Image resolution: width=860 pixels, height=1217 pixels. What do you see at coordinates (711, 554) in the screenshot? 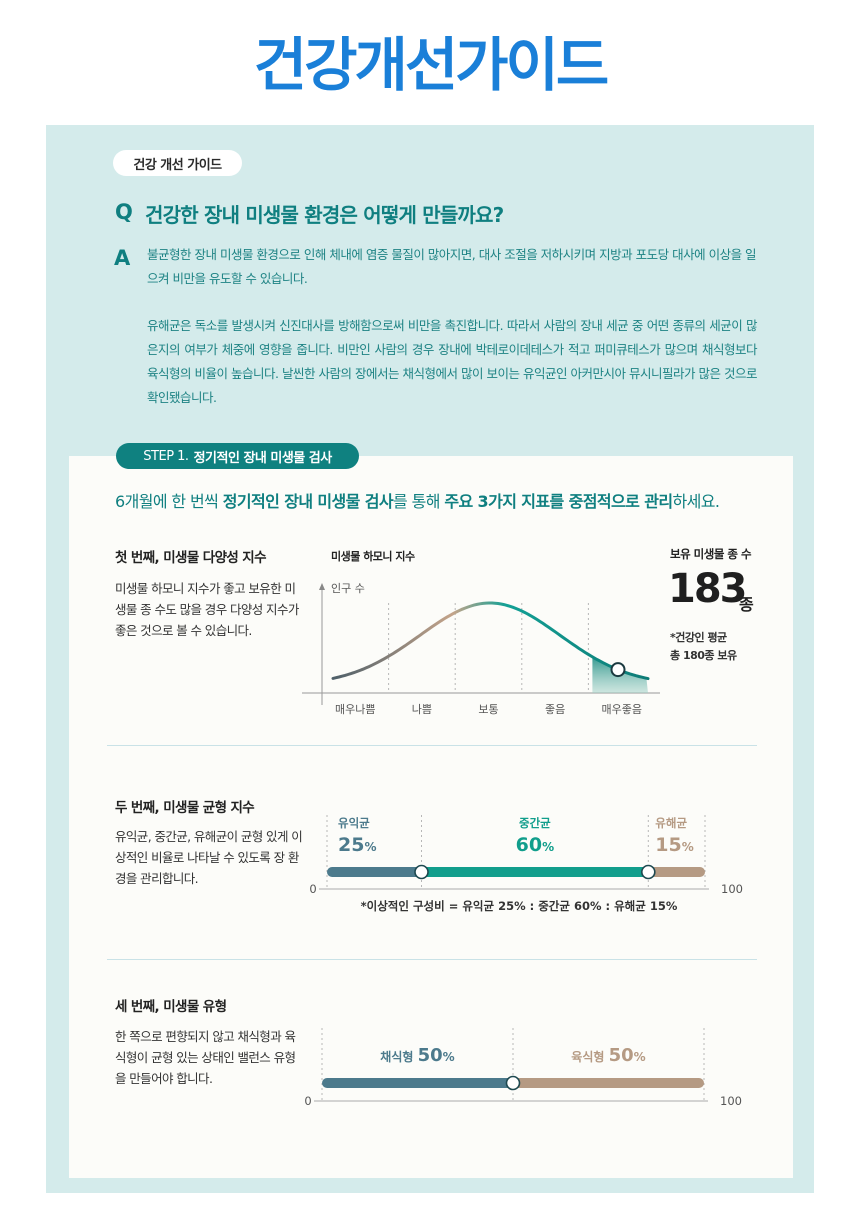
I see `species-count-label: 보유 미생물 종 수` at bounding box center [711, 554].